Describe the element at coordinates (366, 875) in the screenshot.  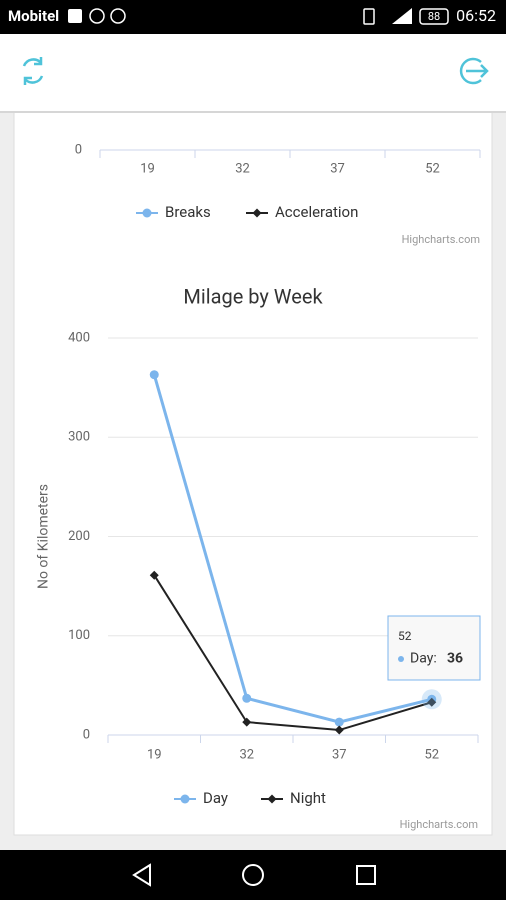
I see `recents-button` at that location.